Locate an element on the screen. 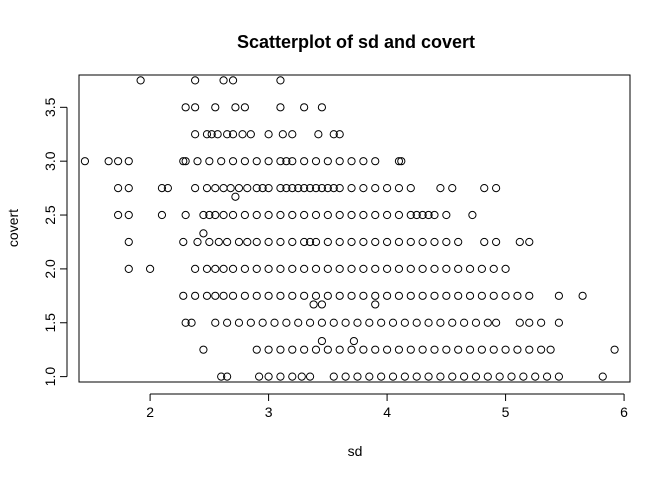  x-tick-label: 4 is located at coordinates (387, 412).